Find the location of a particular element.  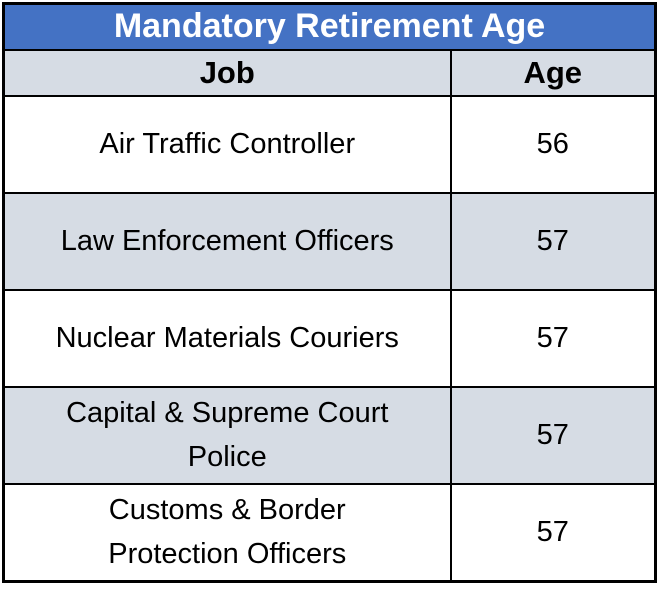

job-cell: Law Enforcement Officers is located at coordinates (227, 241).